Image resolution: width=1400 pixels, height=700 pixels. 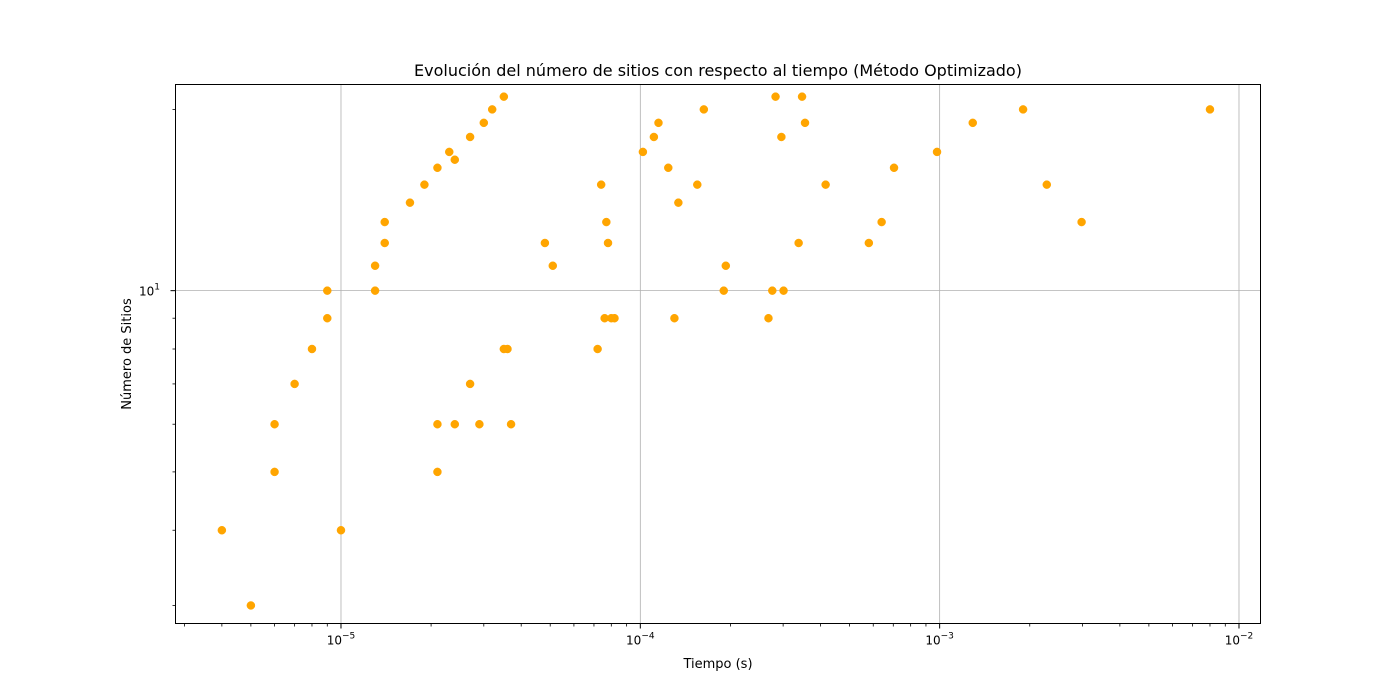 What do you see at coordinates (1239, 640) in the screenshot?
I see `x-tick-label: 10⁻²` at bounding box center [1239, 640].